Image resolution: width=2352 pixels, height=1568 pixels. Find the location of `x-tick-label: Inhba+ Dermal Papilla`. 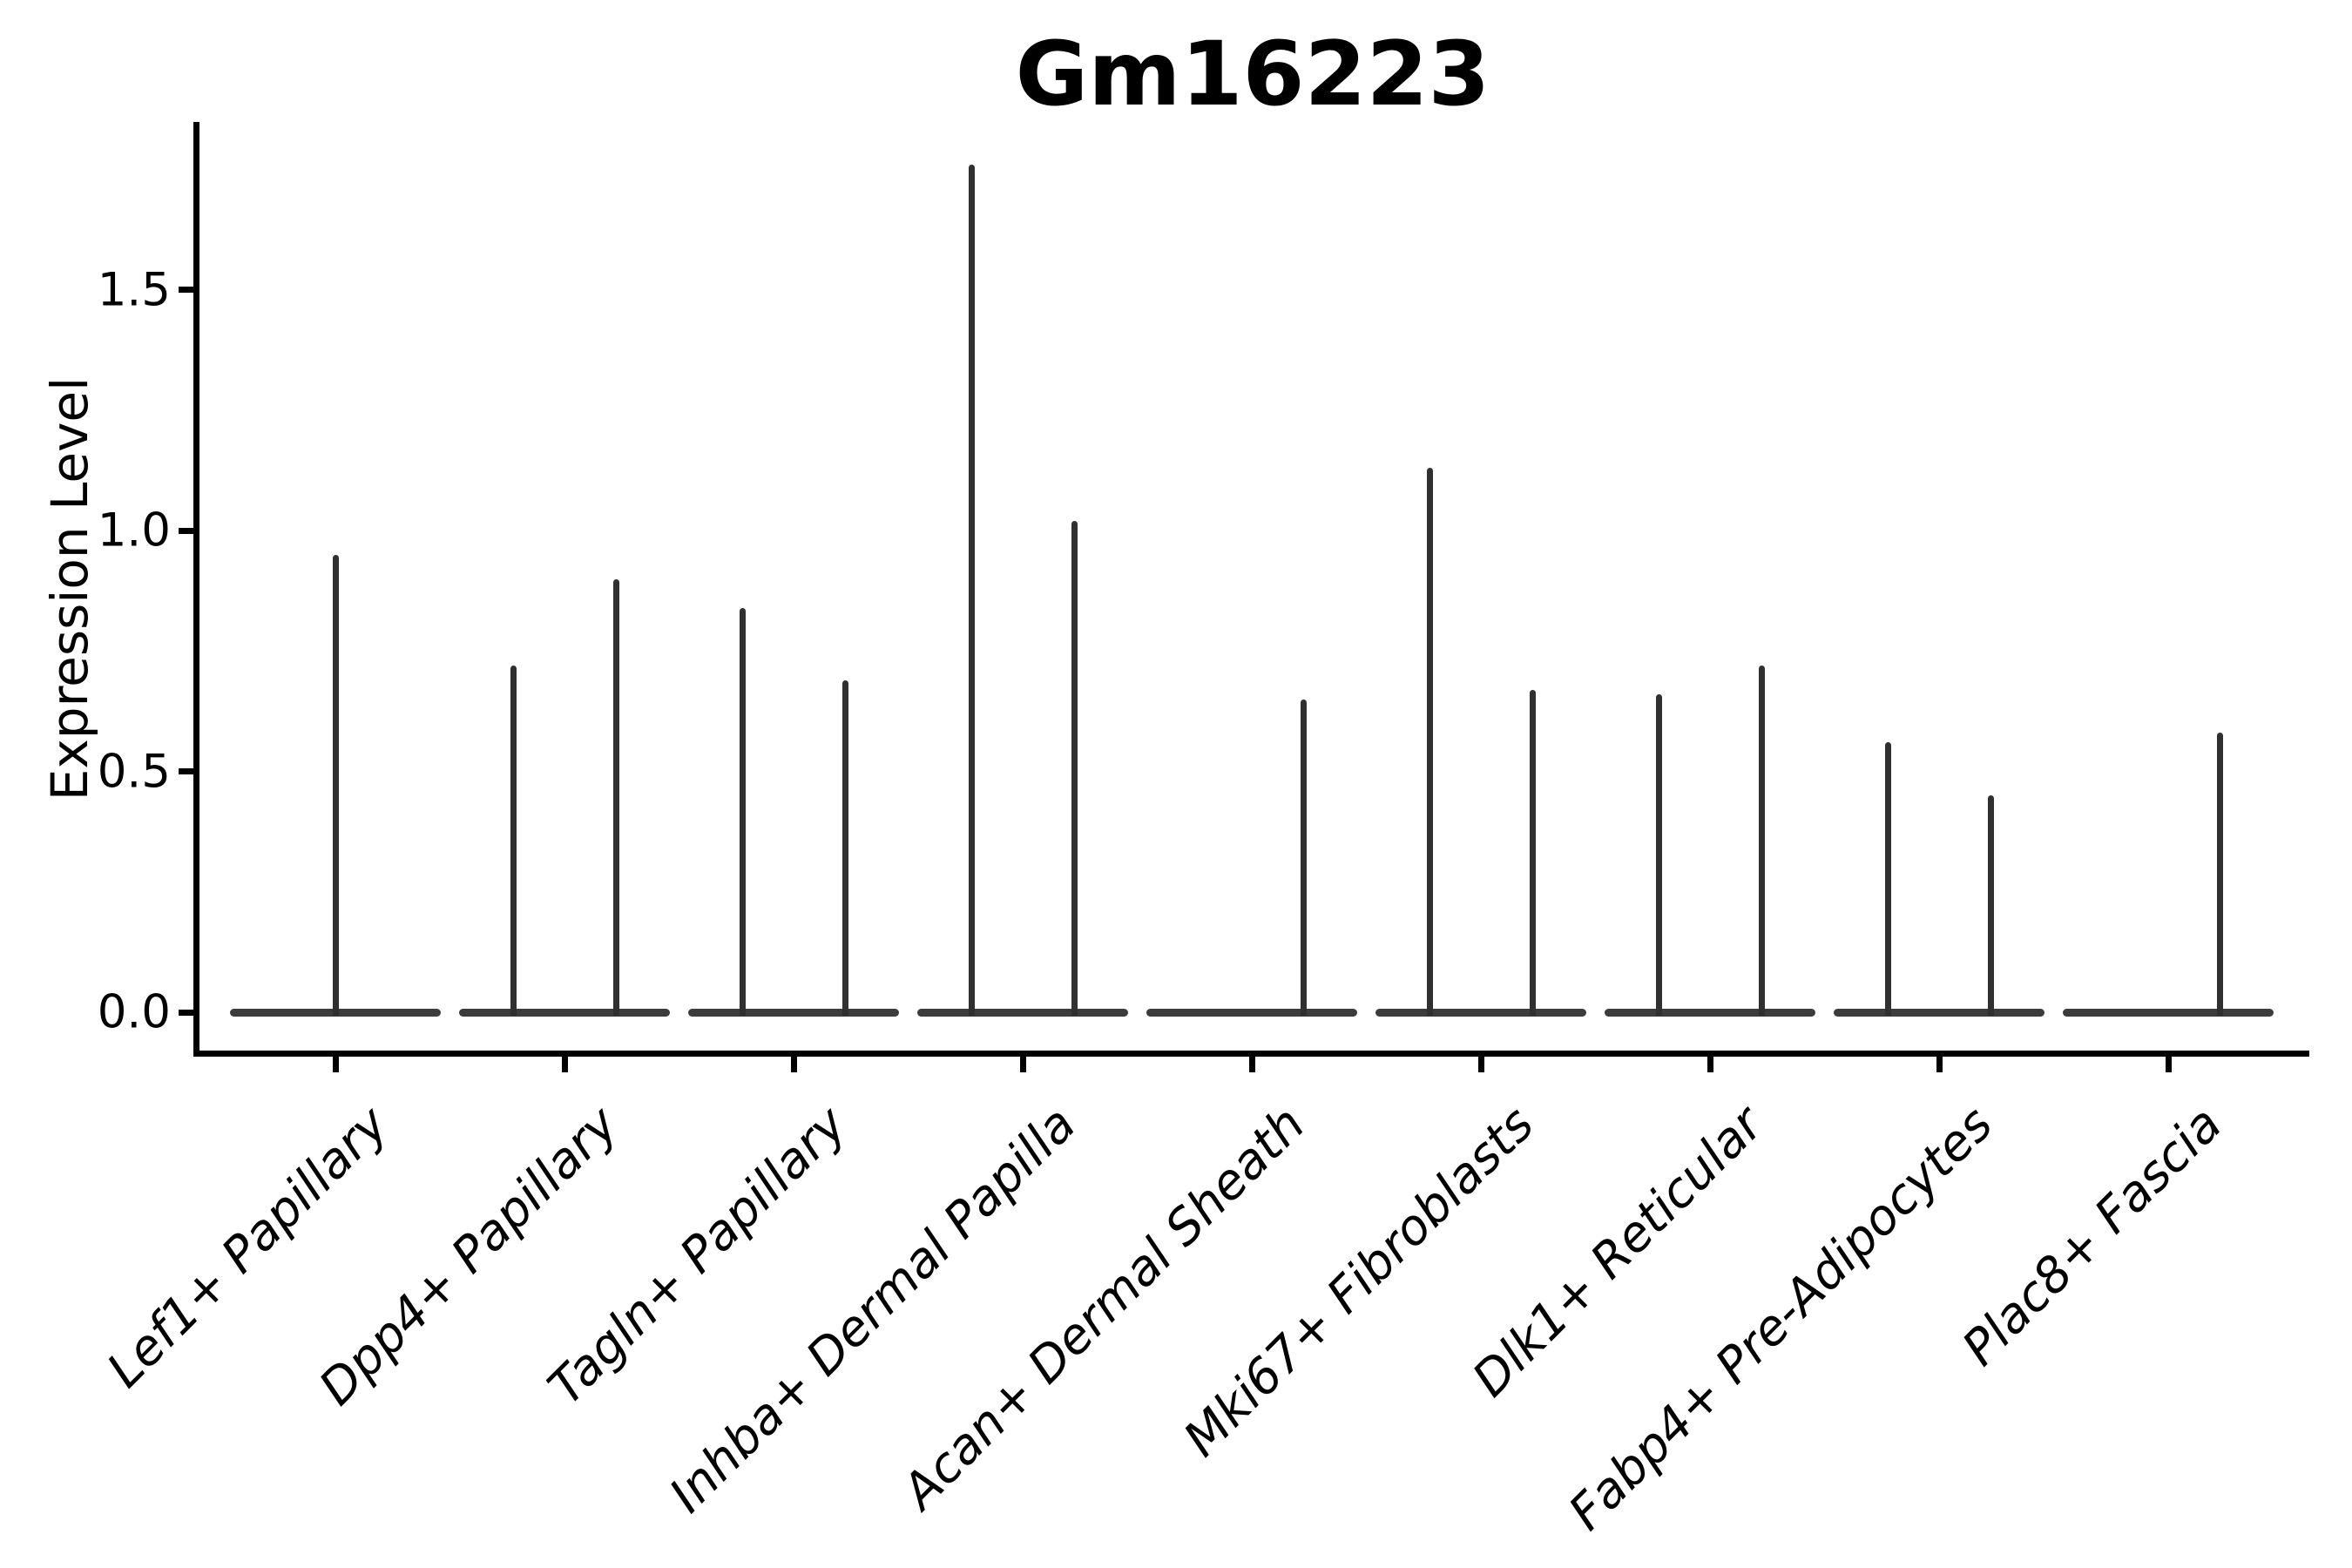

x-tick-label: Inhba+ Dermal Papilla is located at coordinates (873, 1310).